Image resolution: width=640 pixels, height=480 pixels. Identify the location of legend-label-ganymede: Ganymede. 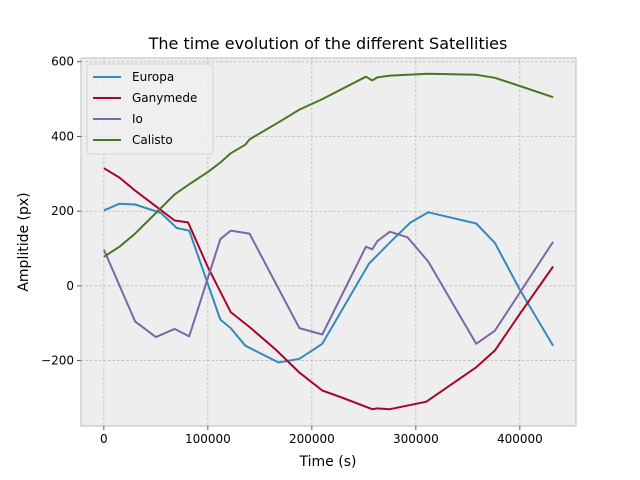
(164, 98).